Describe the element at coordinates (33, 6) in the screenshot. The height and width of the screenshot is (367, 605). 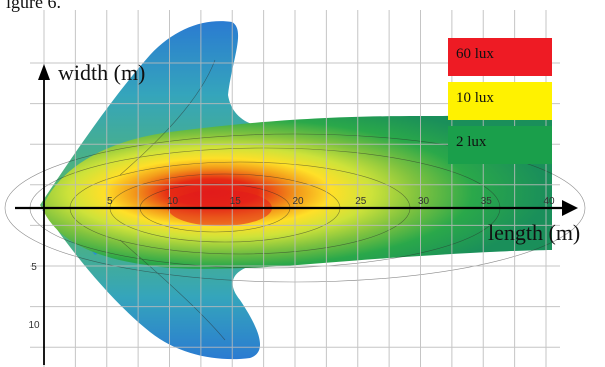
I see `figure-caption: igure 6.` at that location.